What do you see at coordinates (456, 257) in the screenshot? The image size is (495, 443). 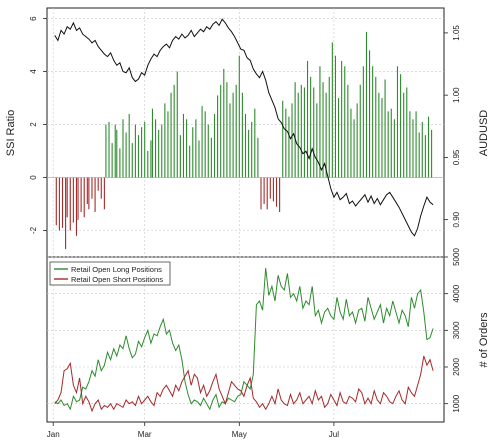 I see `orders-tick-label: 5000` at bounding box center [456, 257].